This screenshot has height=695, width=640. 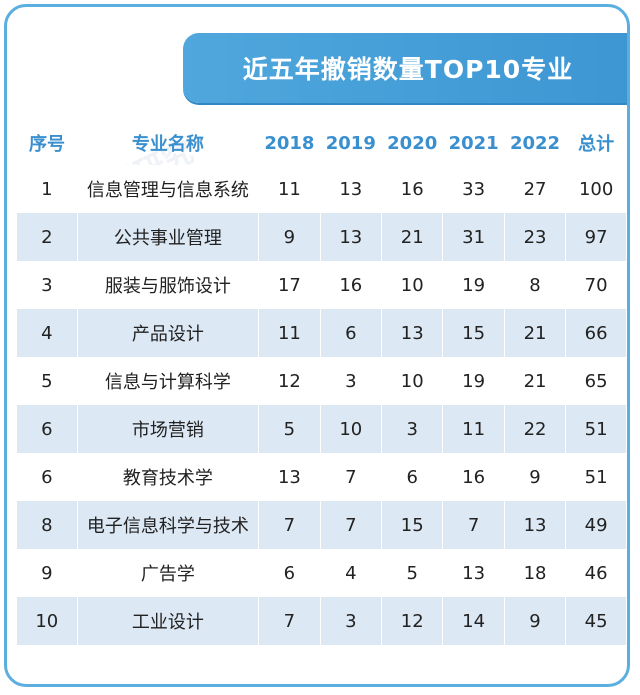 I want to click on cell-2022: 18, so click(x=535, y=573).